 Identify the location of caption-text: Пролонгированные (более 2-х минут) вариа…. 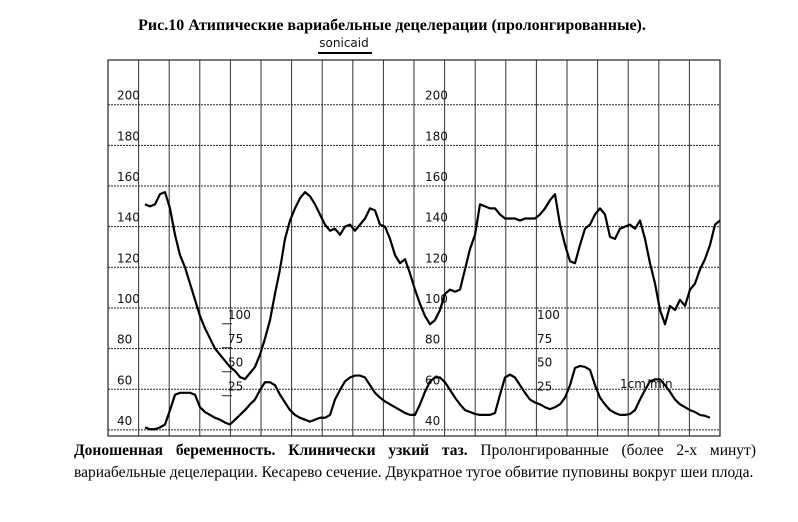
(415, 461).